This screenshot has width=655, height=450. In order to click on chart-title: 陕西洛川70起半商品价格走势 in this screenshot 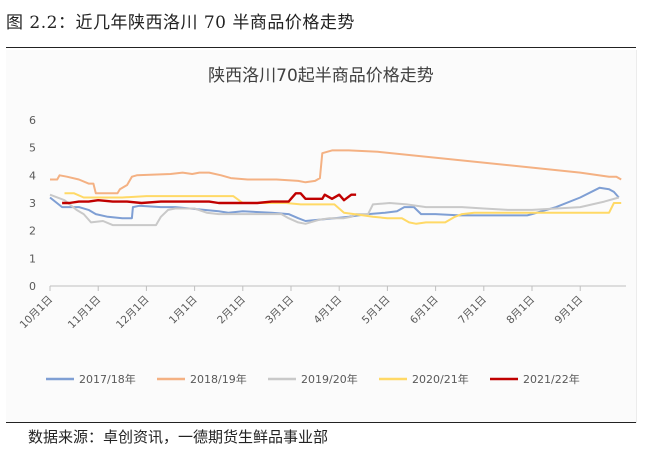, I will do `click(321, 76)`.